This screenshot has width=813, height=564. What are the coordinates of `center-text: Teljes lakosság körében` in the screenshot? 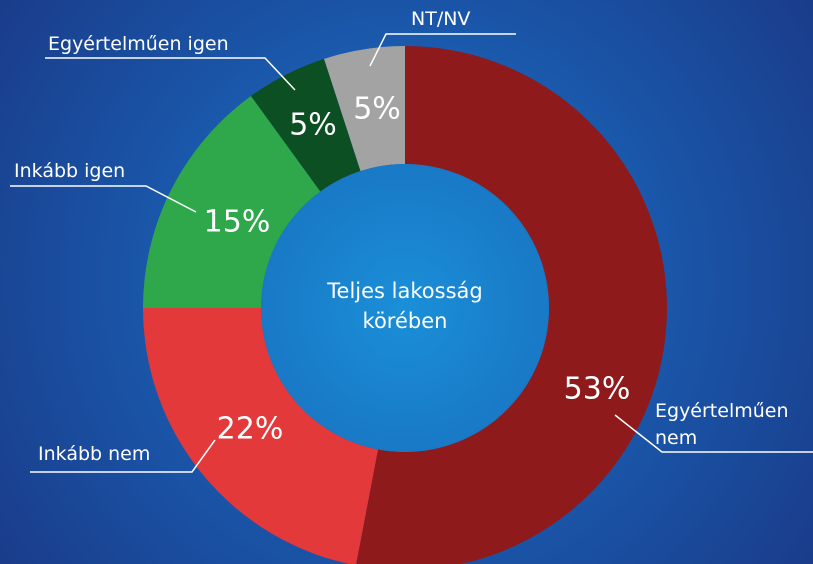 It's located at (405, 306).